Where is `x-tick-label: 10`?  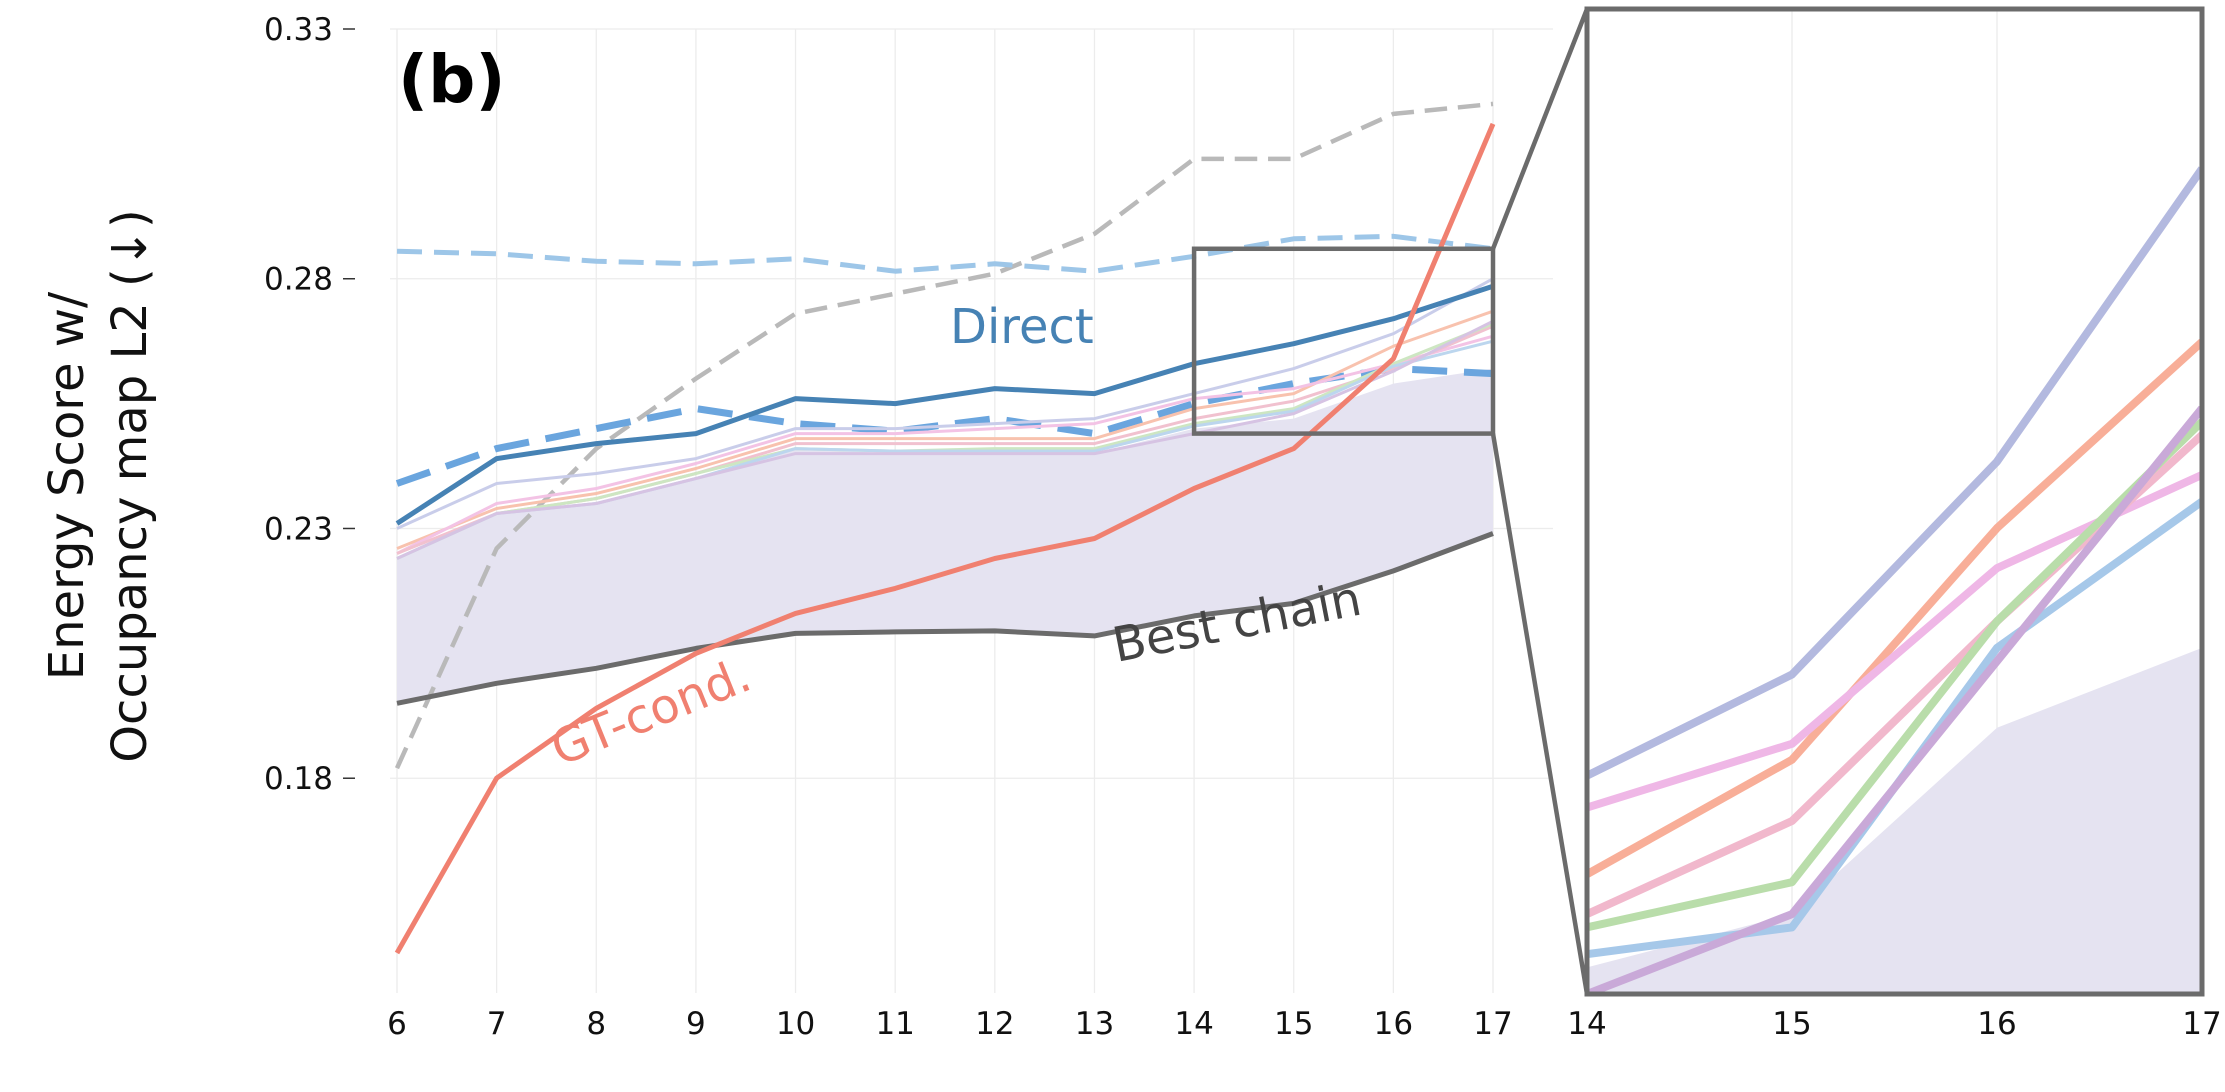
x-tick-label: 10 is located at coordinates (795, 1024).